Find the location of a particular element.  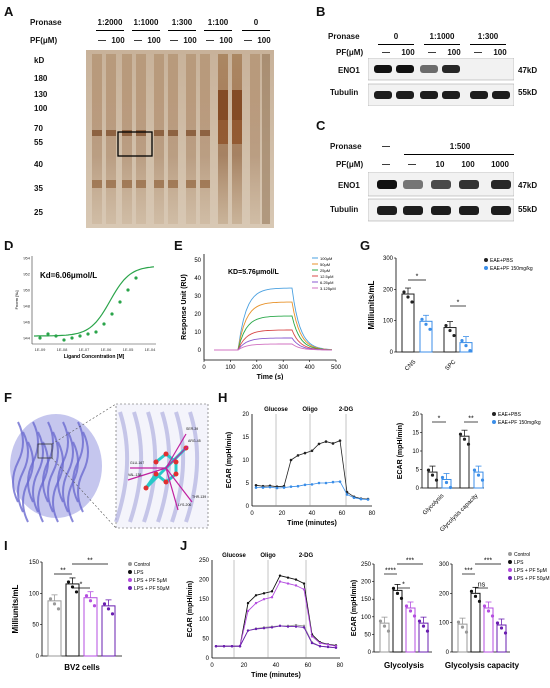

b-pf-value: — is located at coordinates (478, 52).